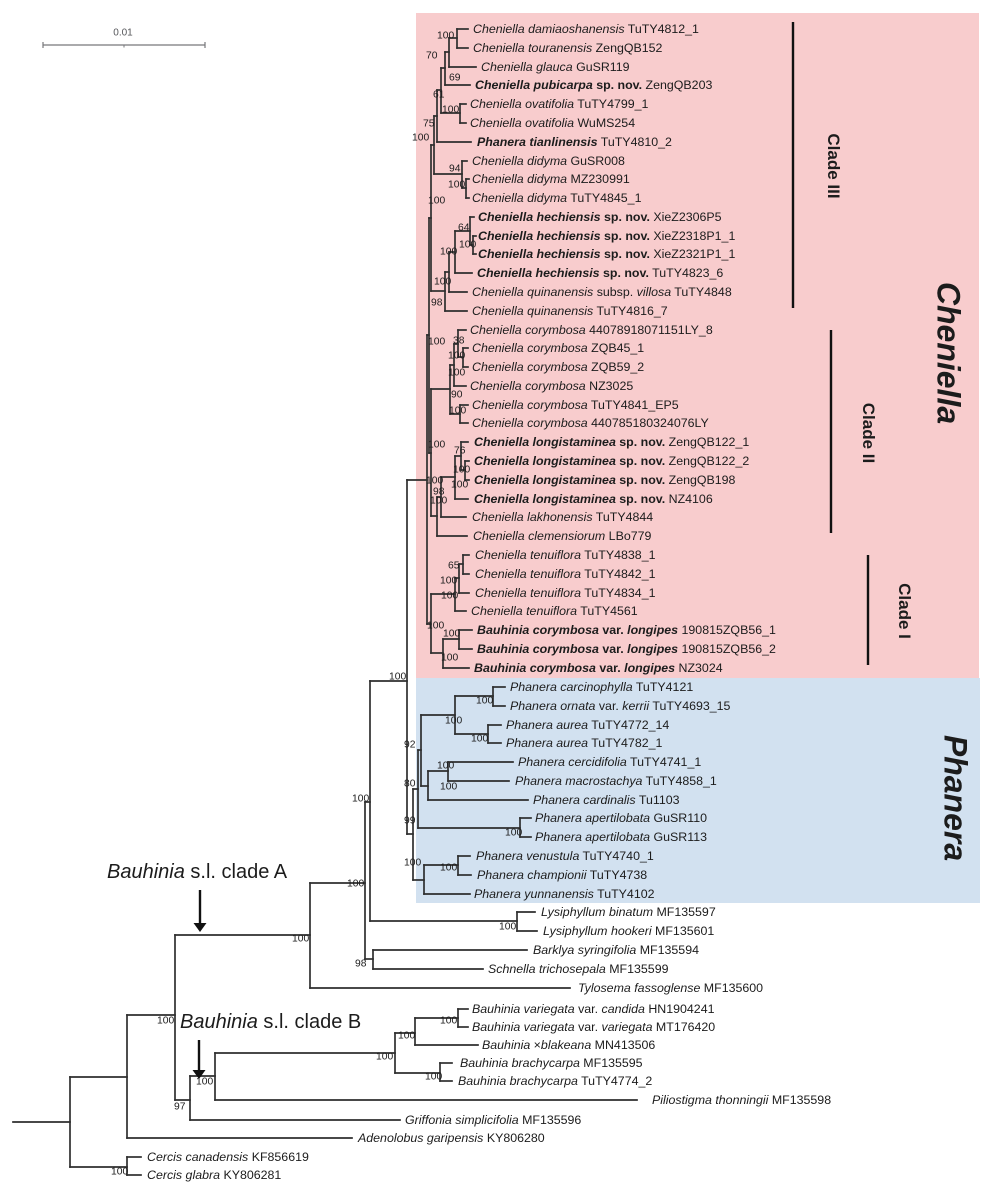 The image size is (1000, 1197). What do you see at coordinates (565, 574) in the screenshot?
I see `tip-label: Cheniella tenuiflora TuTY4842_1` at bounding box center [565, 574].